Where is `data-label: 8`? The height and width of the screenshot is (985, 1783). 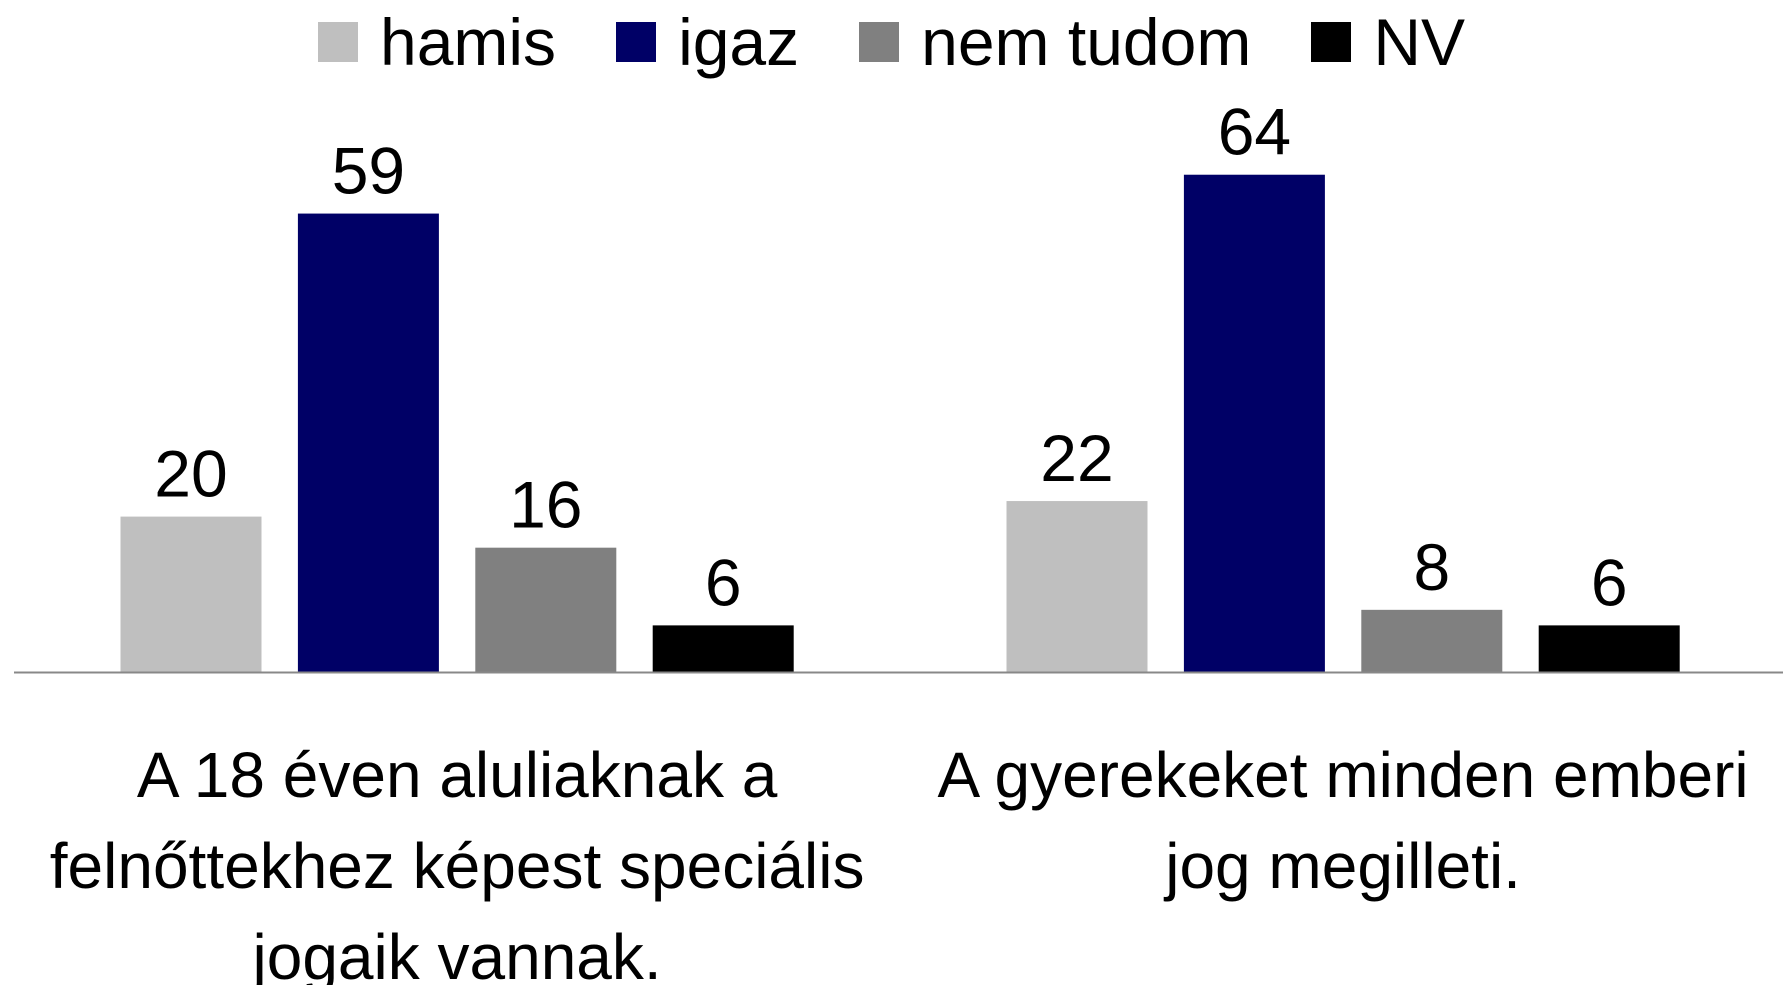 data-label: 8 is located at coordinates (1431, 567).